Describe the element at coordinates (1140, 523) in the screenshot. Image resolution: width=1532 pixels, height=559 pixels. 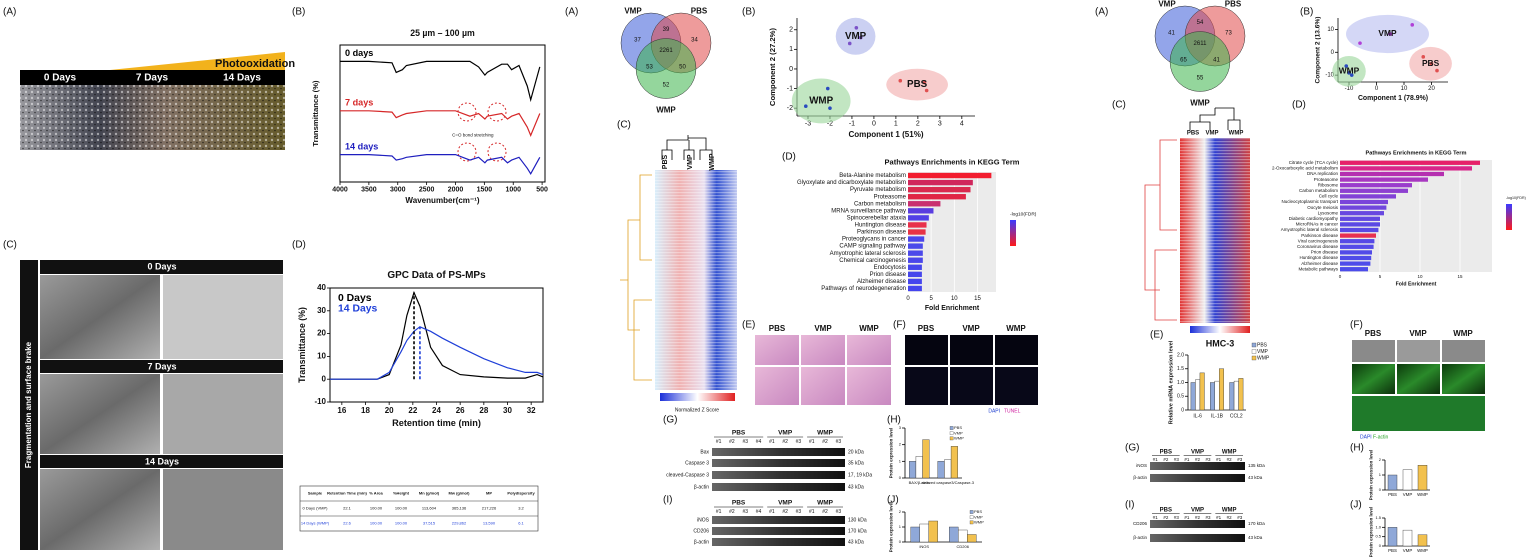
I see `blot-row: CD206` at that location.